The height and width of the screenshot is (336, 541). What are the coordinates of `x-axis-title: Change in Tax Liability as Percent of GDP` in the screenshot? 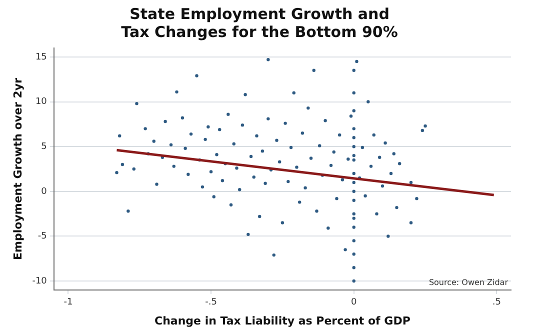 It's located at (282, 321).